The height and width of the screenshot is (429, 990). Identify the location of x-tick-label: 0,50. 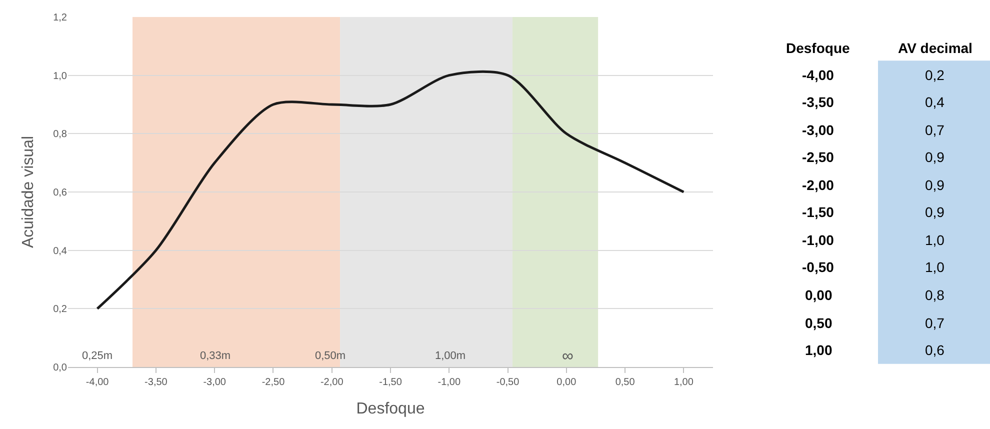
(625, 382).